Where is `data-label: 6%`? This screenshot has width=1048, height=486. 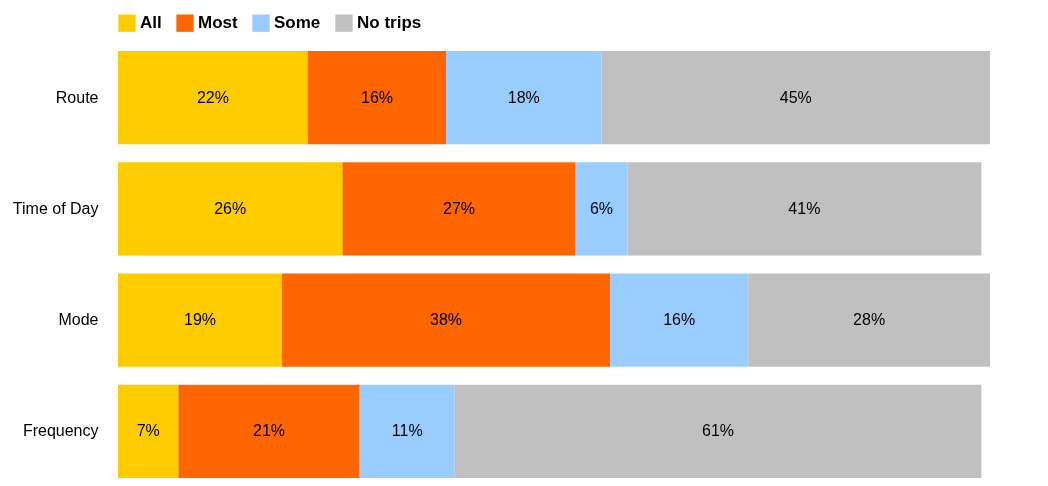
data-label: 6% is located at coordinates (601, 208).